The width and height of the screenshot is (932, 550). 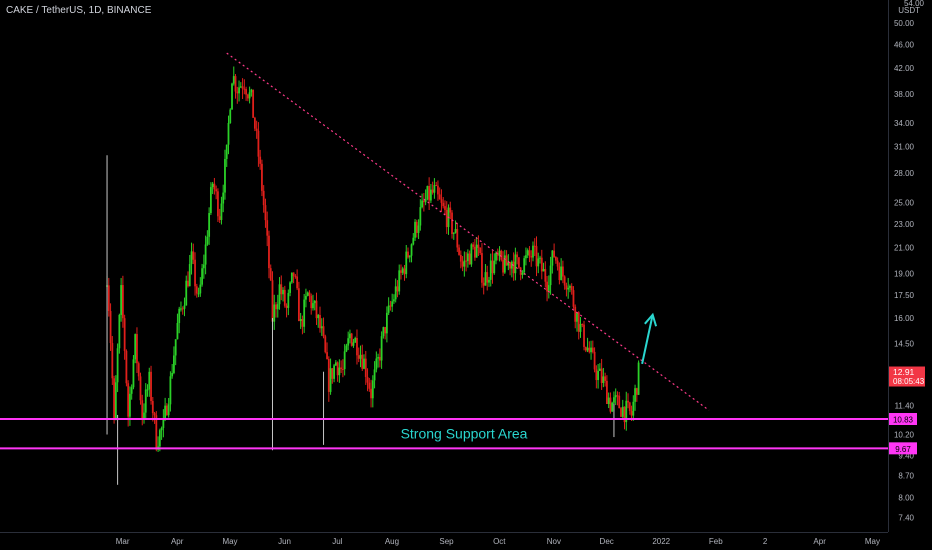 I want to click on tick-label: 14.50, so click(x=904, y=343).